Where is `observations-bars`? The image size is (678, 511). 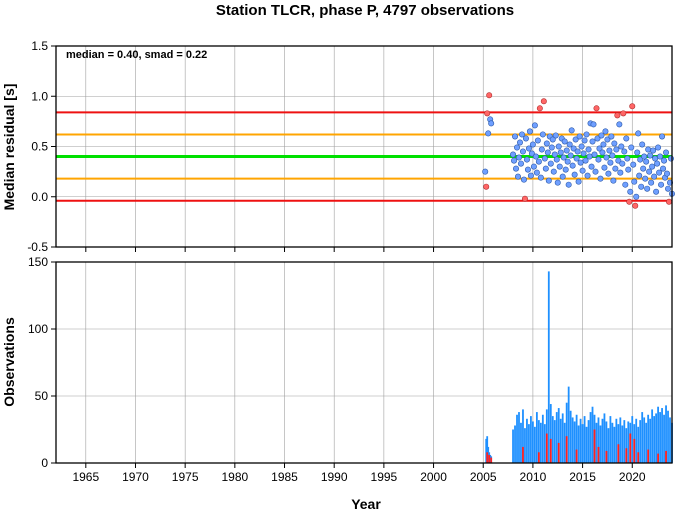 observations-bars is located at coordinates (579, 367).